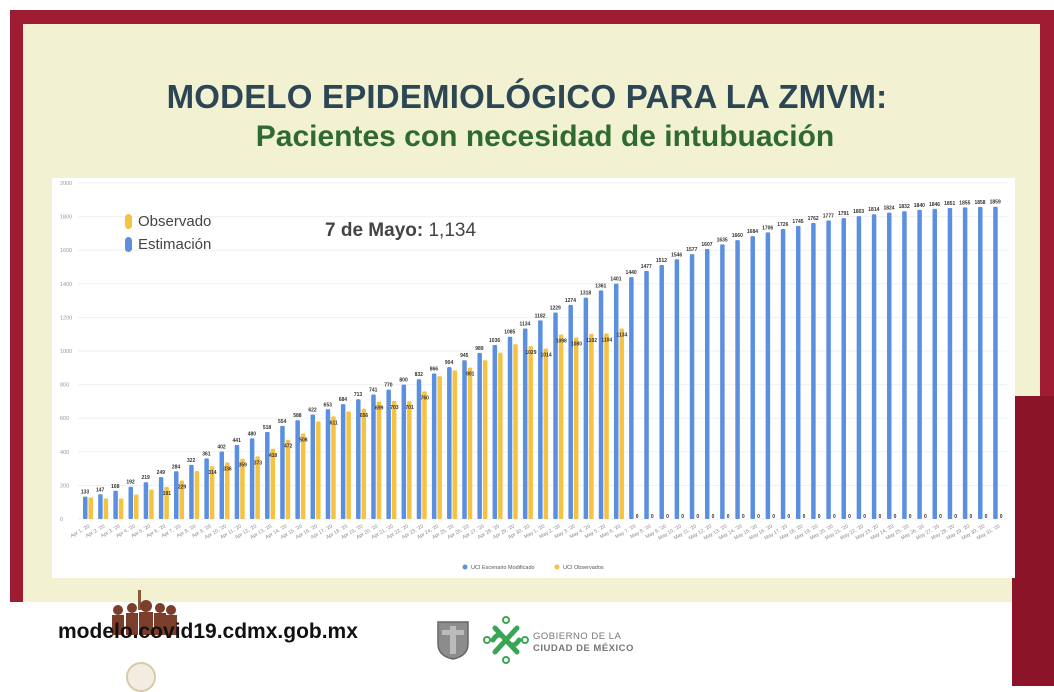 The width and height of the screenshot is (1054, 692). I want to click on estimation-data-label: 1512, so click(661, 261).